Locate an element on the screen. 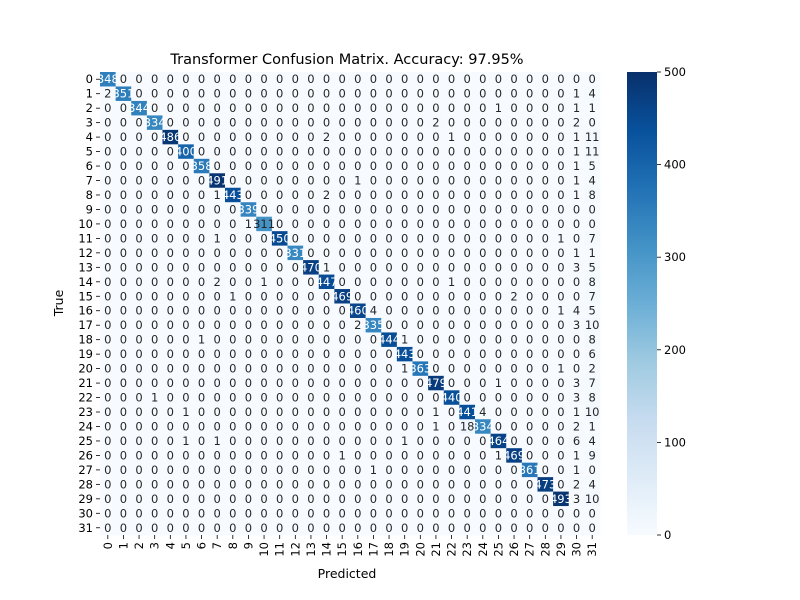 This screenshot has width=800, height=600. heatmap-cell-label: 4 is located at coordinates (592, 94).